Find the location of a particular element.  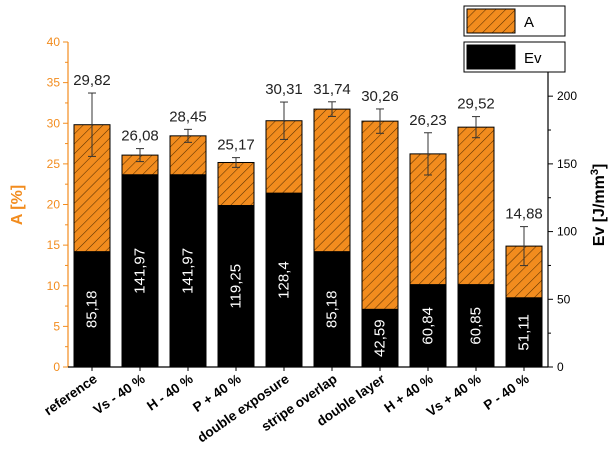

legend-a-swatch is located at coordinates (491, 21).